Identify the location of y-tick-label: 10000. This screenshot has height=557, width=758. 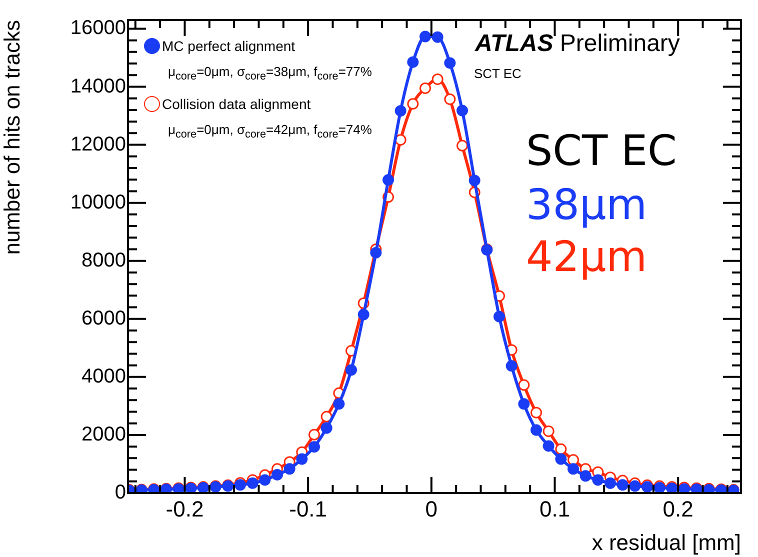
(98, 202).